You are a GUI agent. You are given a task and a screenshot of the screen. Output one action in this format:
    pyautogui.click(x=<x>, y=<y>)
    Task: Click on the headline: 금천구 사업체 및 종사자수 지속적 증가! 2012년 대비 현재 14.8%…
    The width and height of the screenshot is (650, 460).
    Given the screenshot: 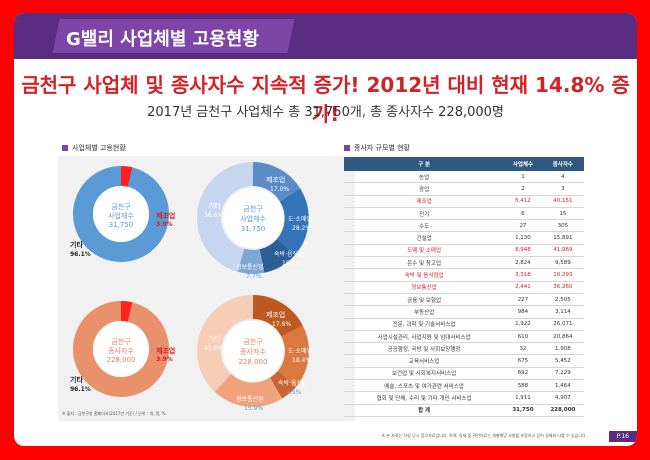 What is the action you would take?
    pyautogui.click(x=325, y=99)
    